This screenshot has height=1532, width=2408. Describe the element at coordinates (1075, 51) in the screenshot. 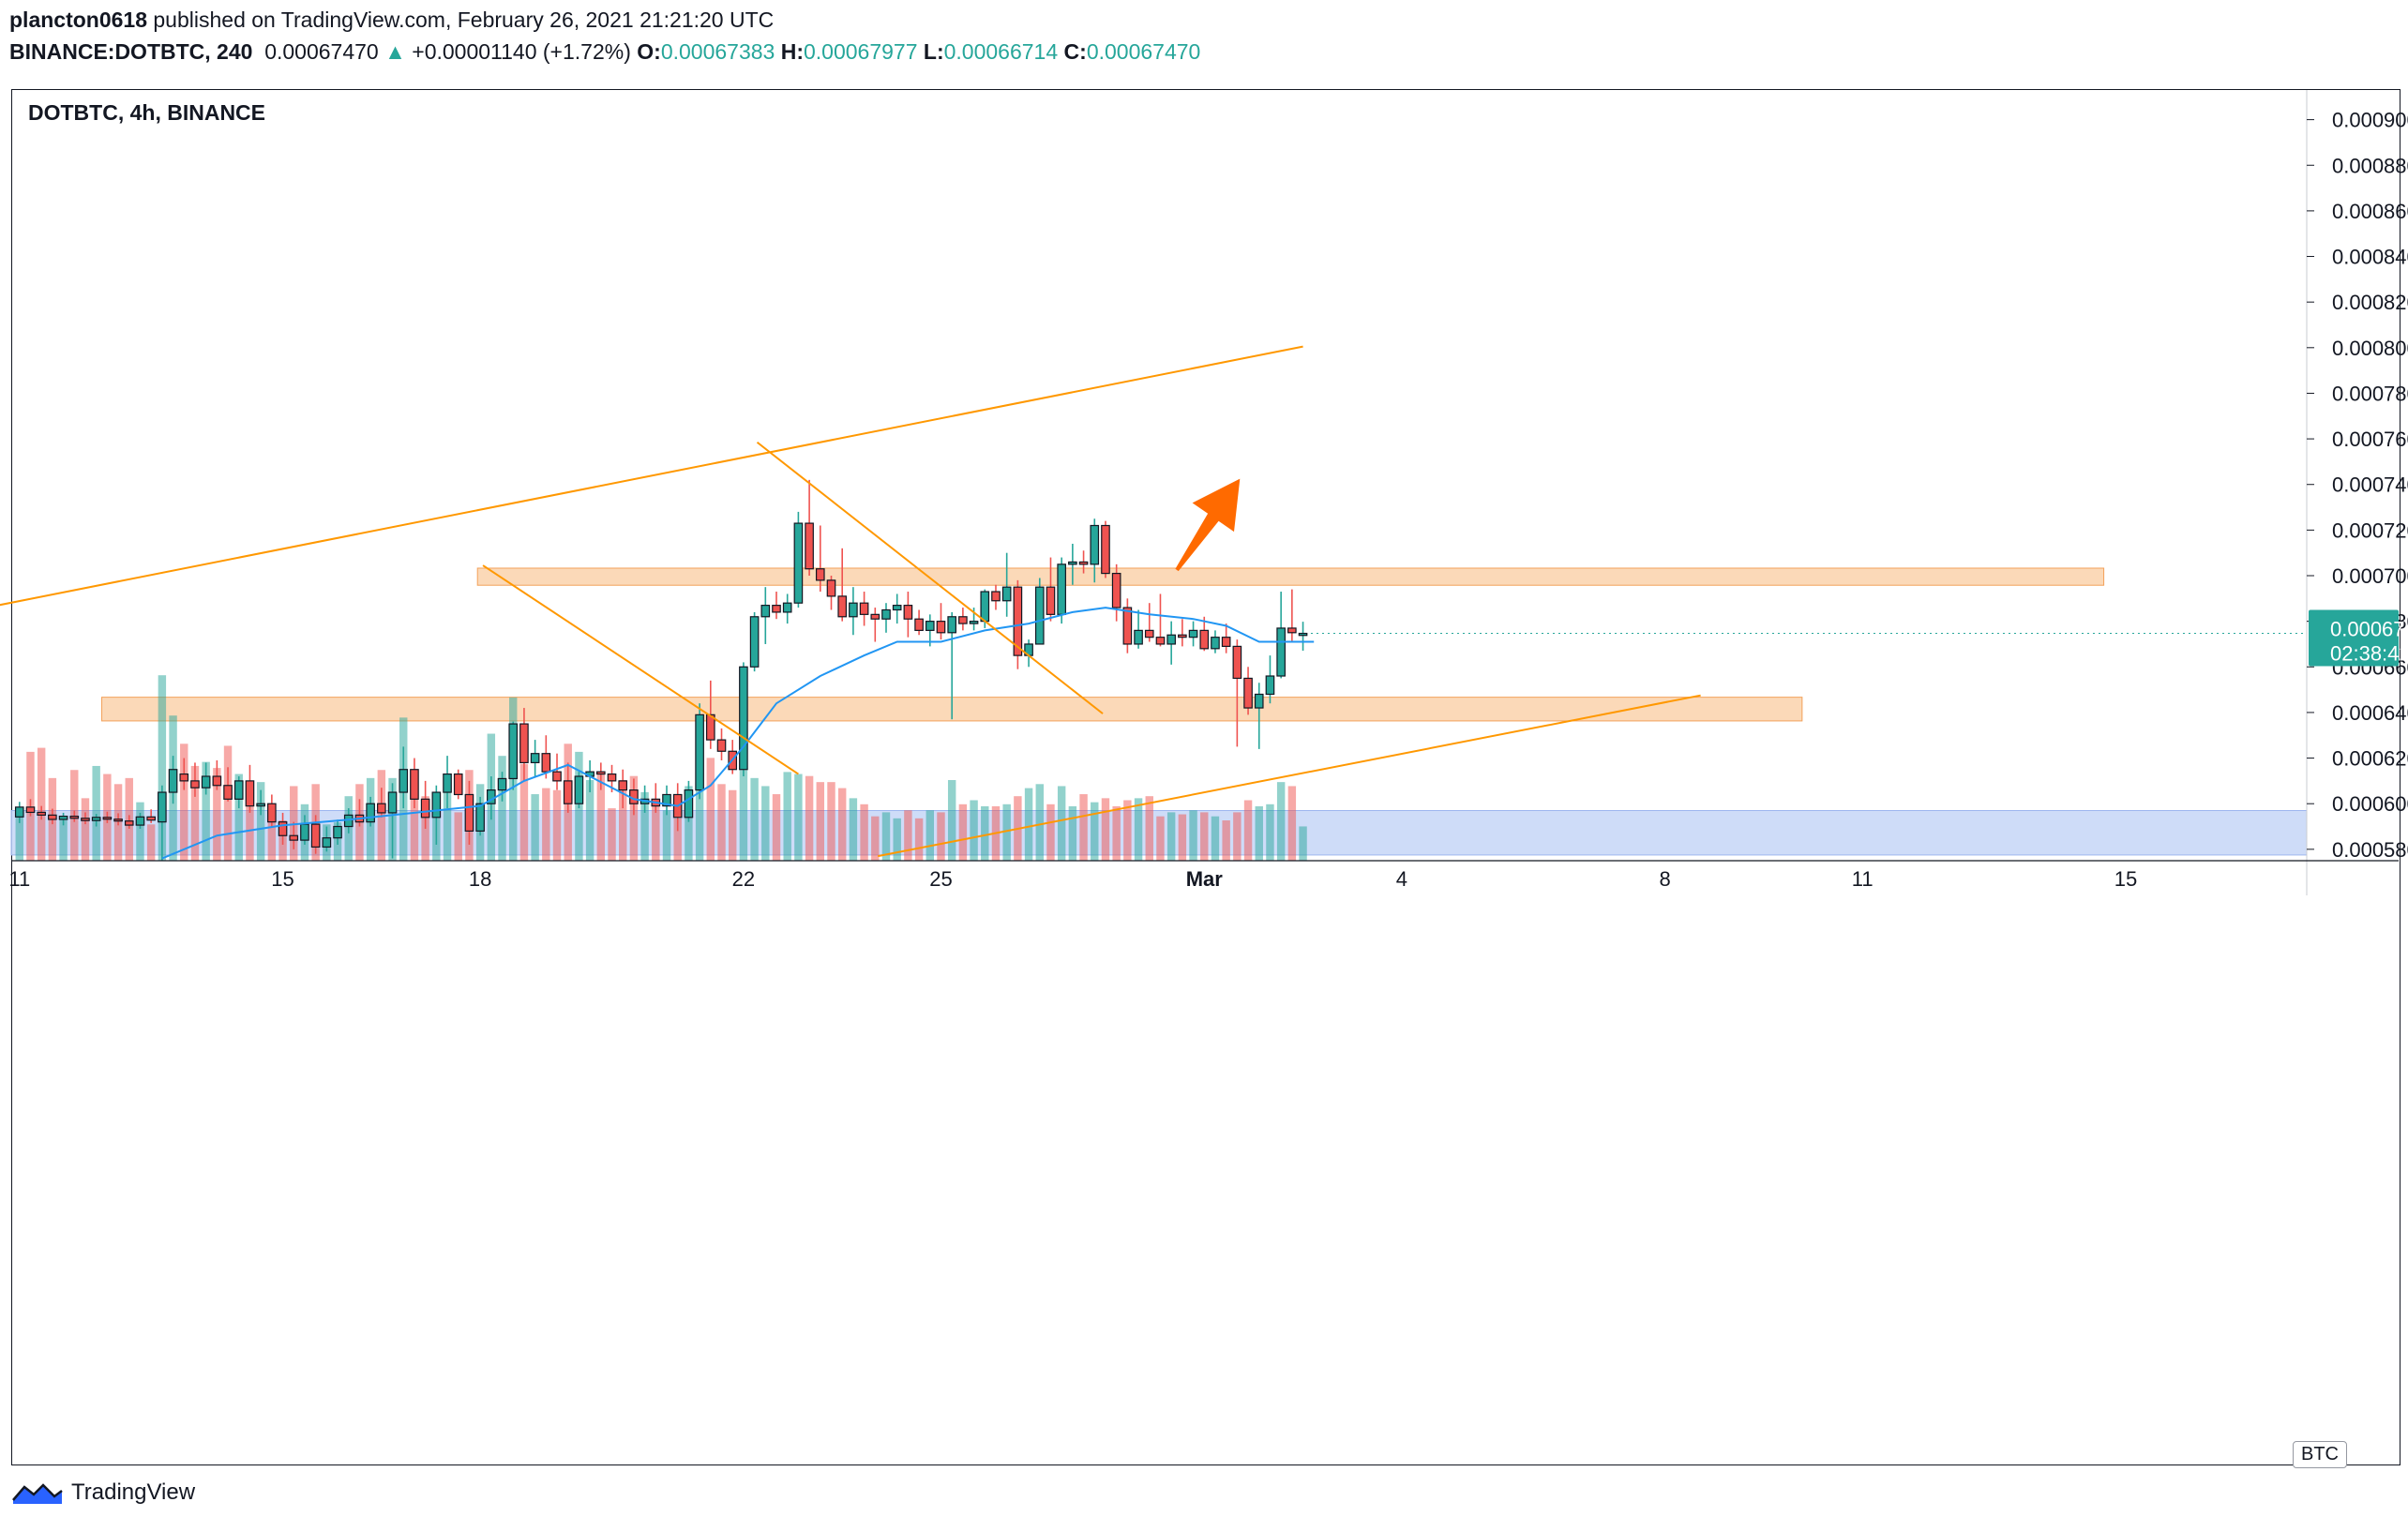

I see `close-label: C:` at that location.